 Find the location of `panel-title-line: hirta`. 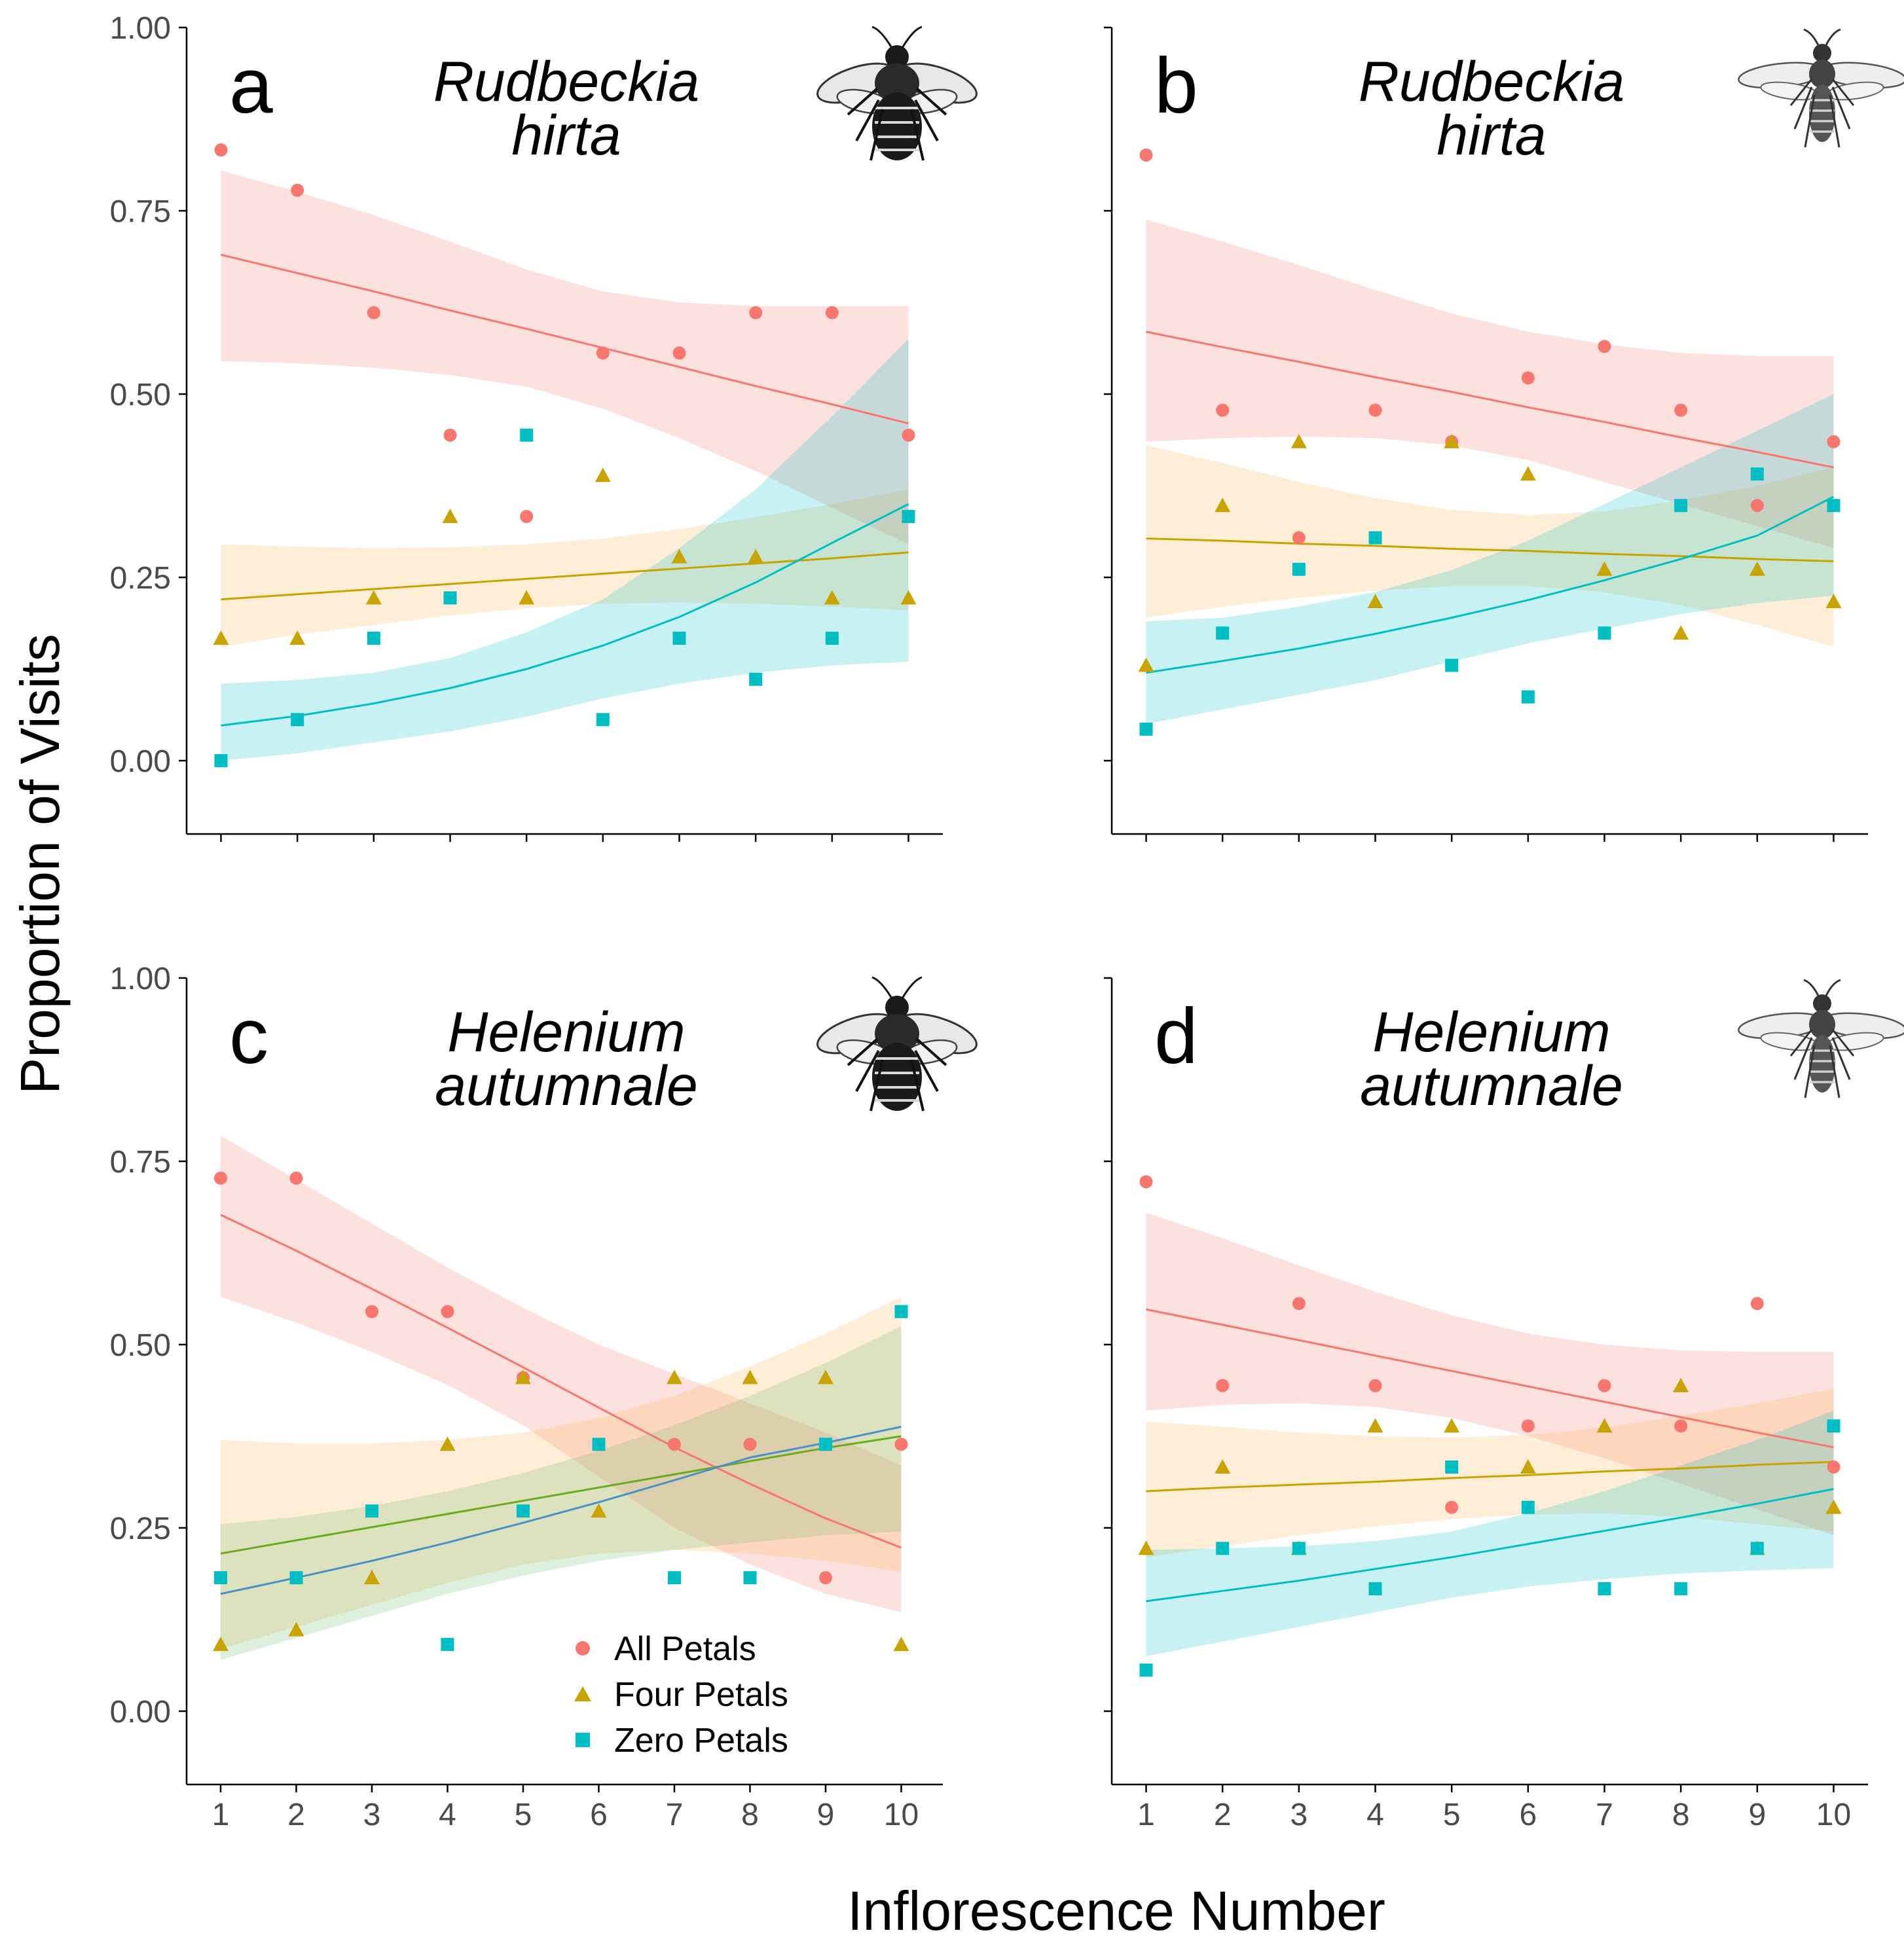

panel-title-line: hirta is located at coordinates (566, 136).